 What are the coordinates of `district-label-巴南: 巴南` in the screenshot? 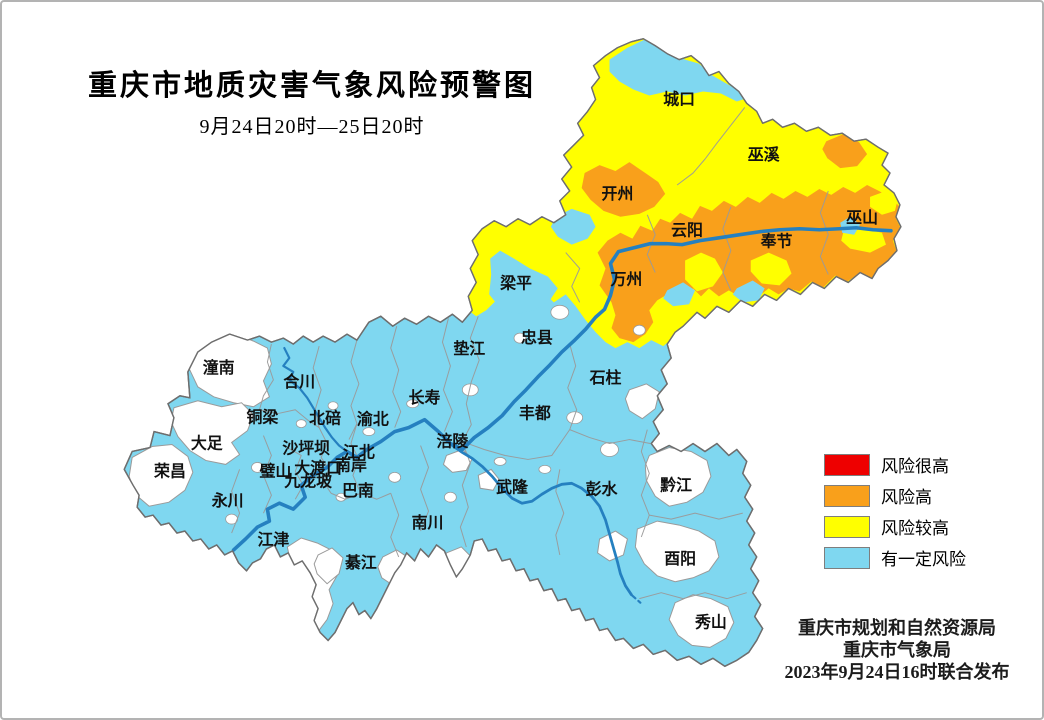 It's located at (358, 490).